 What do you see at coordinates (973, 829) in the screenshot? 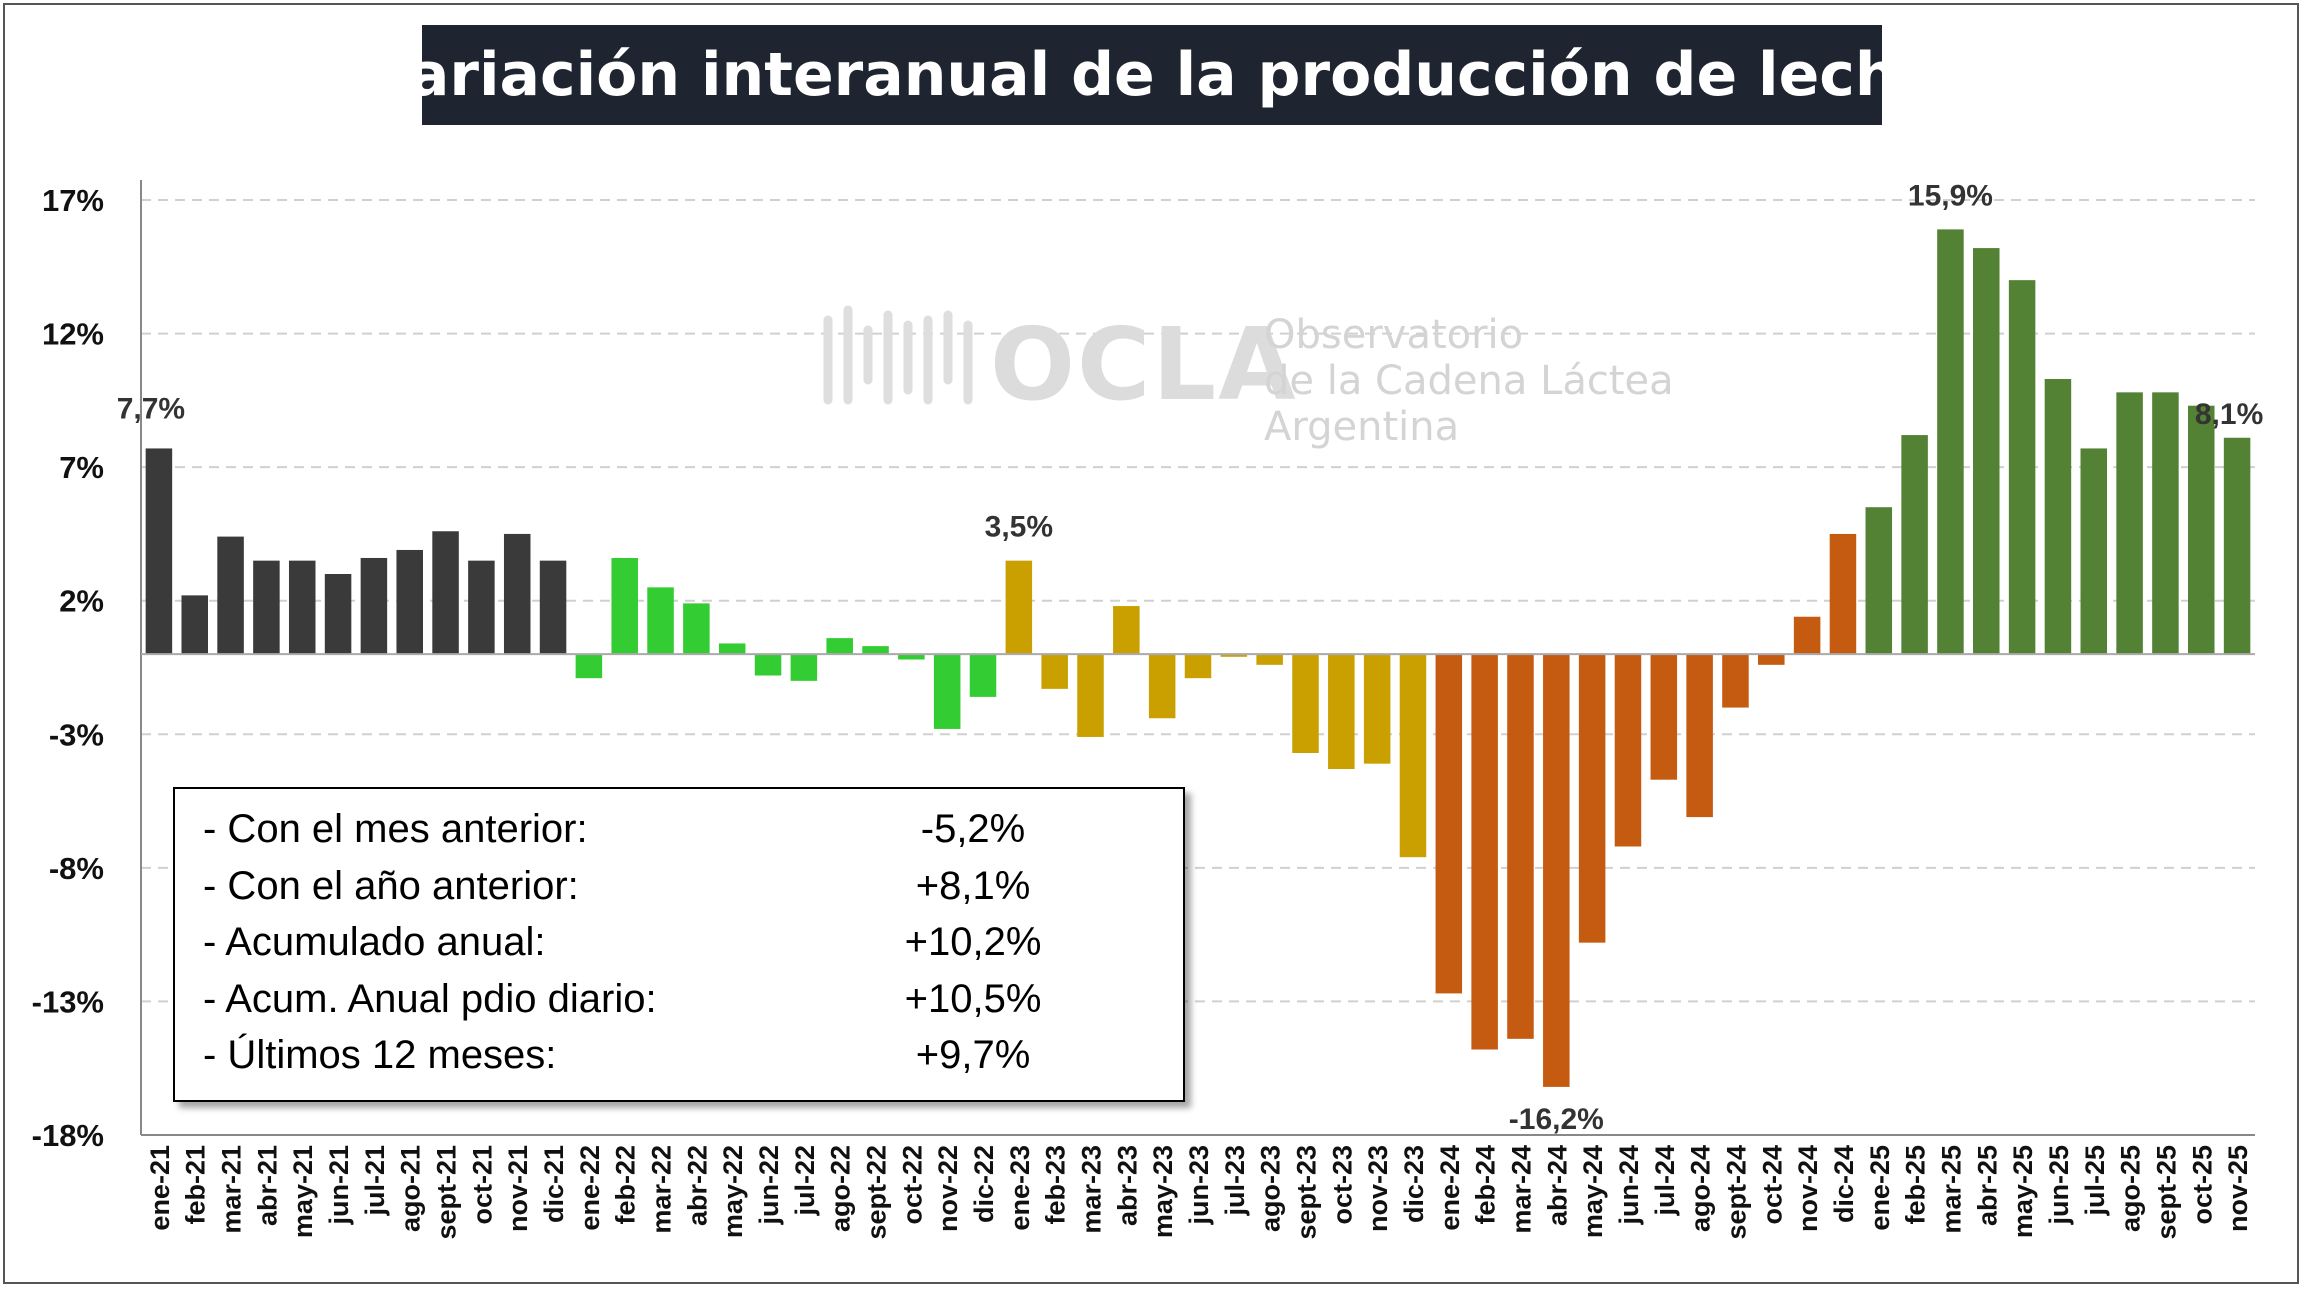
I see `summary-value: -5,2%` at bounding box center [973, 829].